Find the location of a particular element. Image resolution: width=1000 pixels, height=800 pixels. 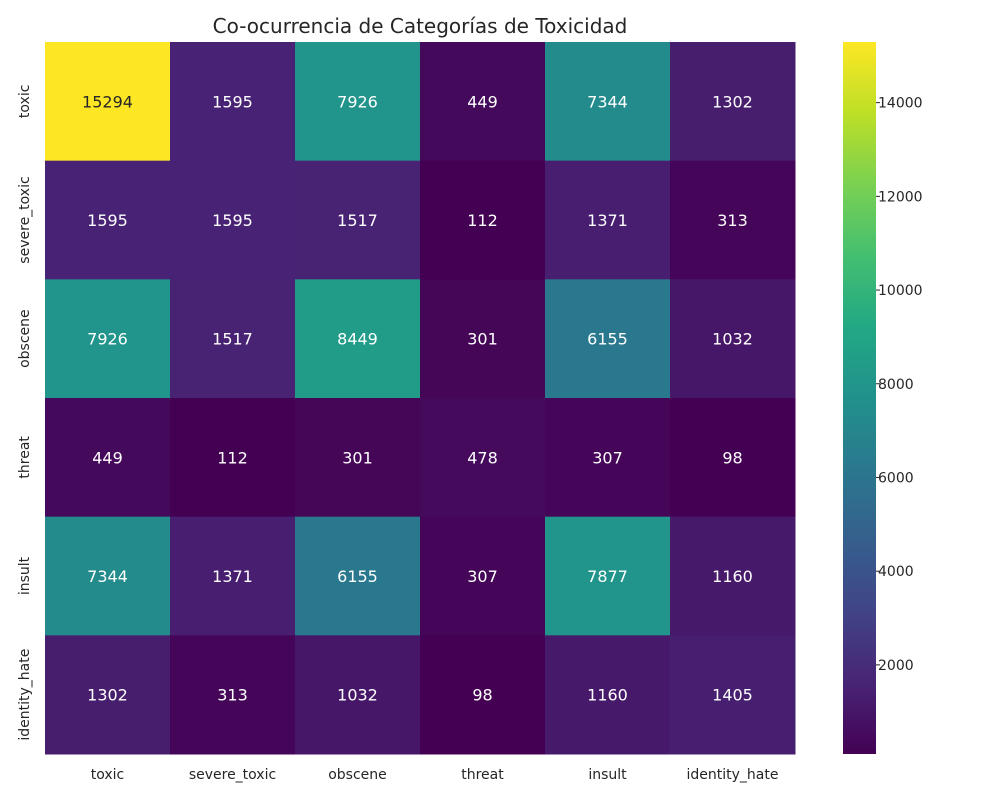

colorbar-tick-label: 6000 is located at coordinates (896, 478).